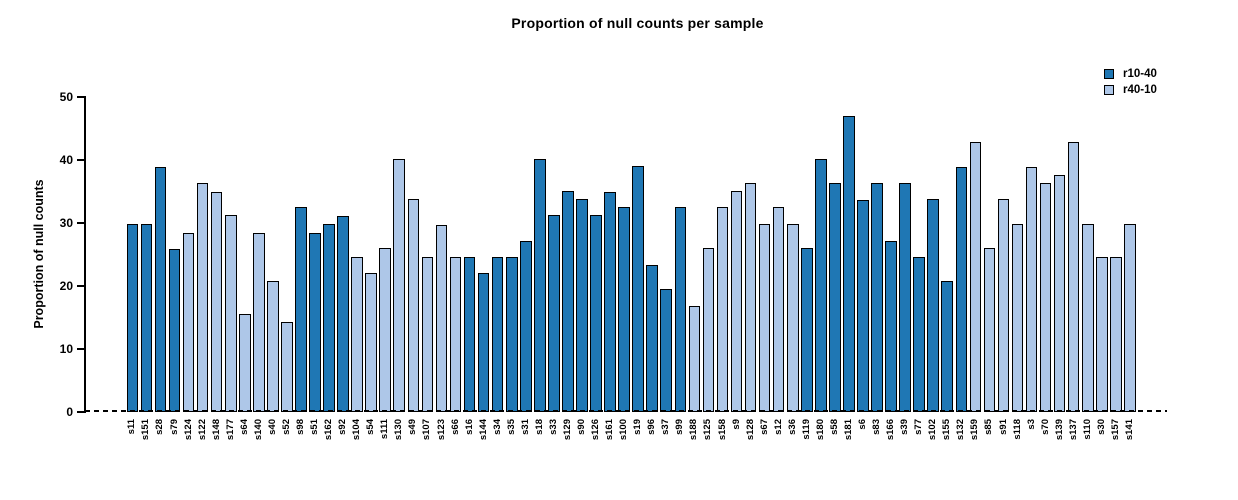 This screenshot has width=1238, height=500. What do you see at coordinates (933, 305) in the screenshot?
I see `bar-s102` at bounding box center [933, 305].